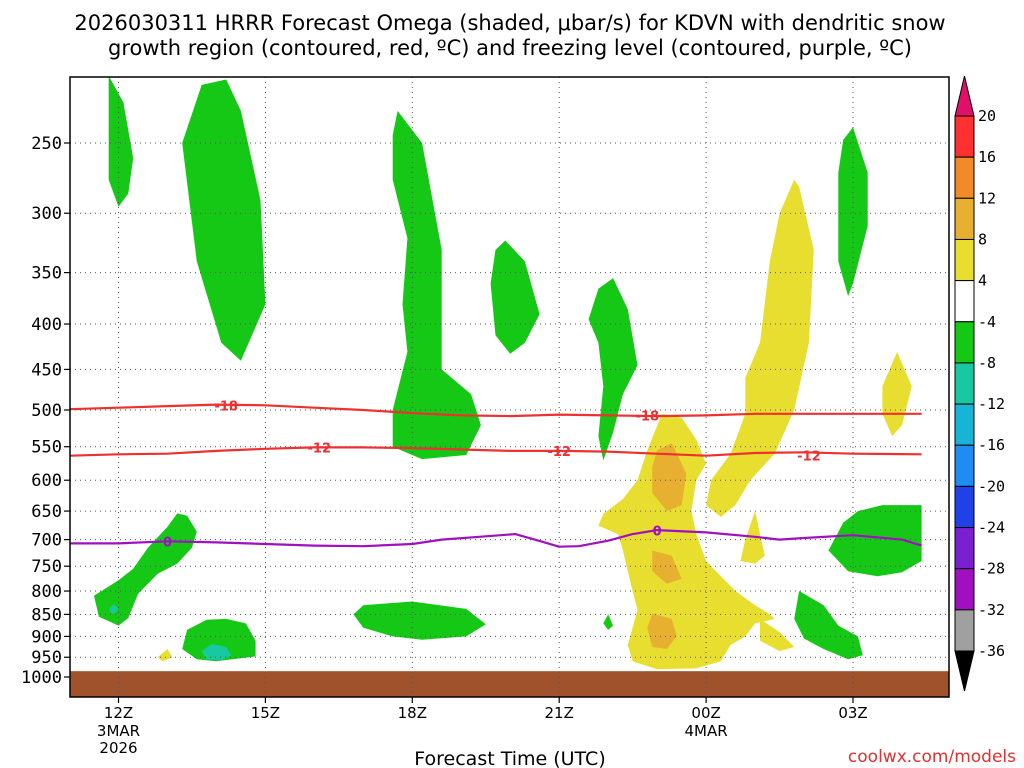 The height and width of the screenshot is (768, 1024). What do you see at coordinates (496, 538) in the screenshot?
I see `contour-freezing-level` at bounding box center [496, 538].